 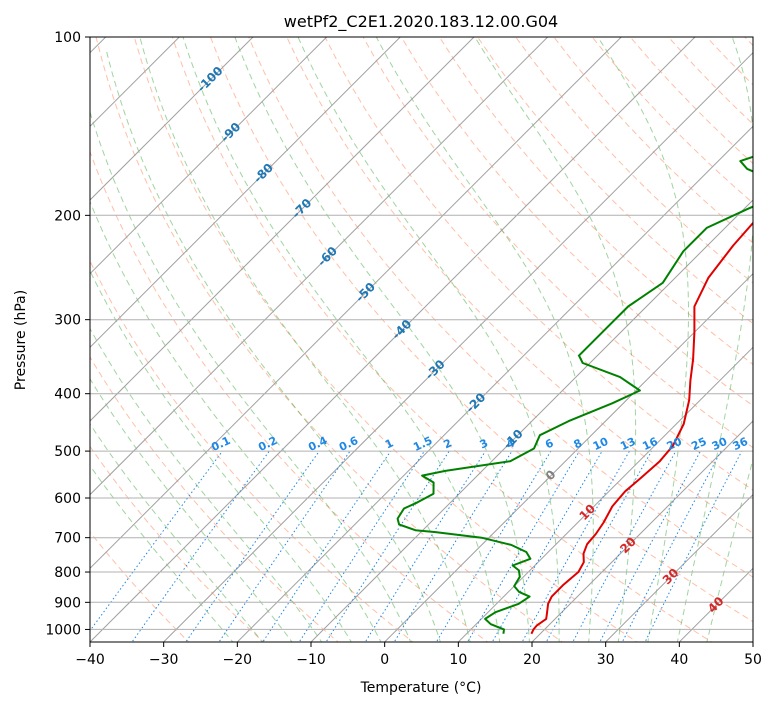 I want to click on mixing-ratio-label: 10, so click(x=601, y=444).